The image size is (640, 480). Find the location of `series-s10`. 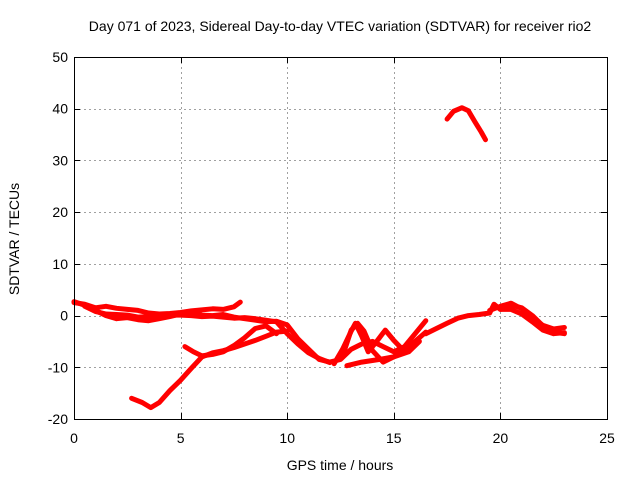

series-s10 is located at coordinates (527, 316).